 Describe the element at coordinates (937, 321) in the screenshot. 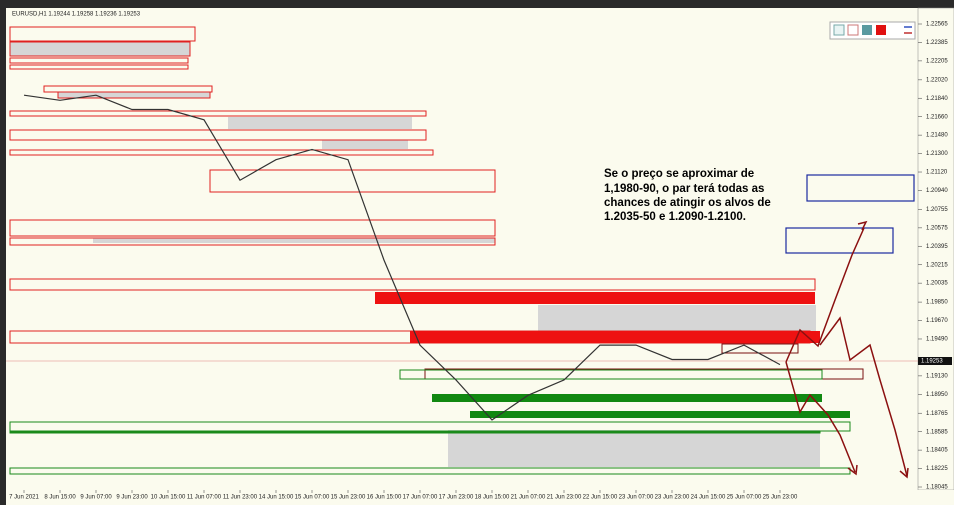

I see `y-tick-label: 1.19670` at that location.